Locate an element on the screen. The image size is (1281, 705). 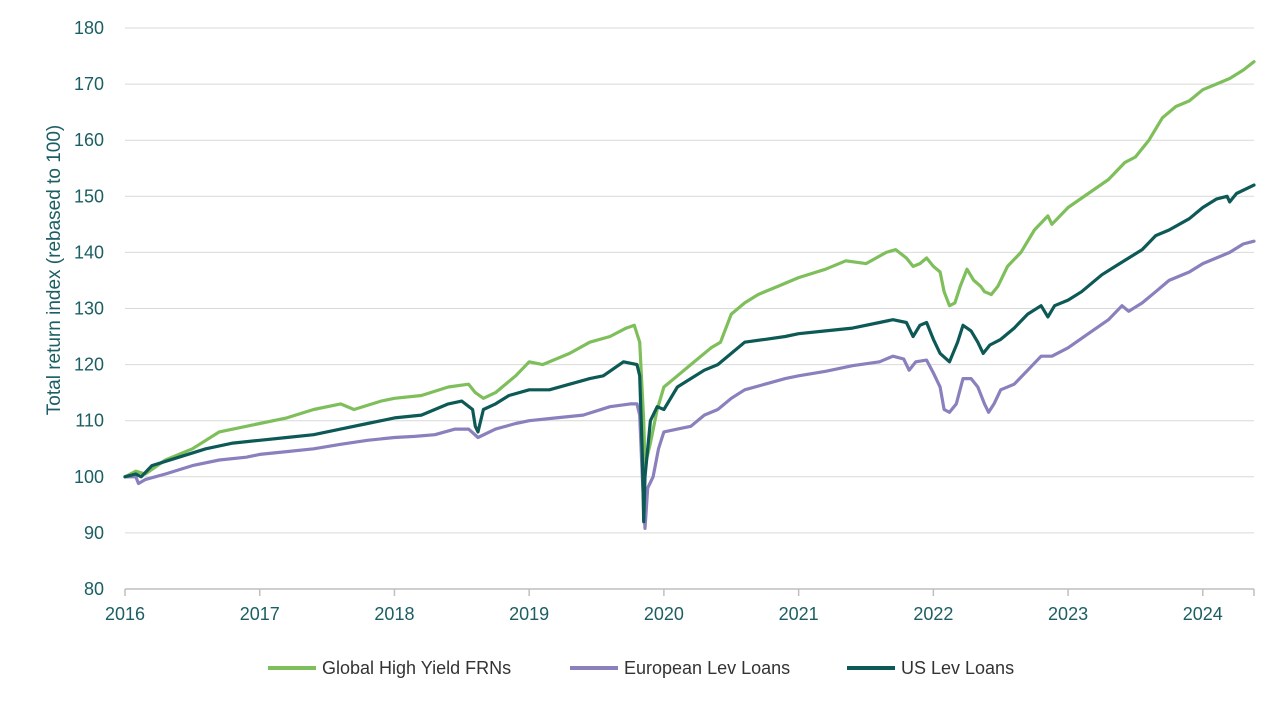
y-tick-label: 180 is located at coordinates (89, 28).